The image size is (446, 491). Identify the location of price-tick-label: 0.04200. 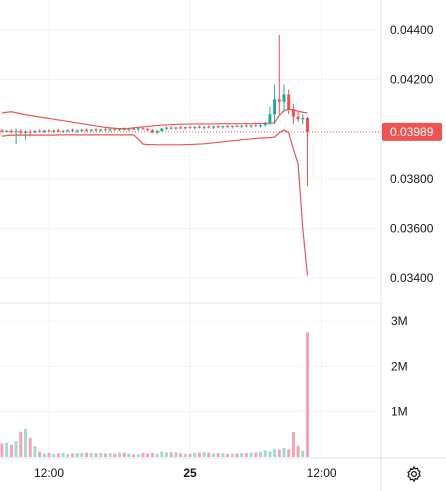
(412, 79).